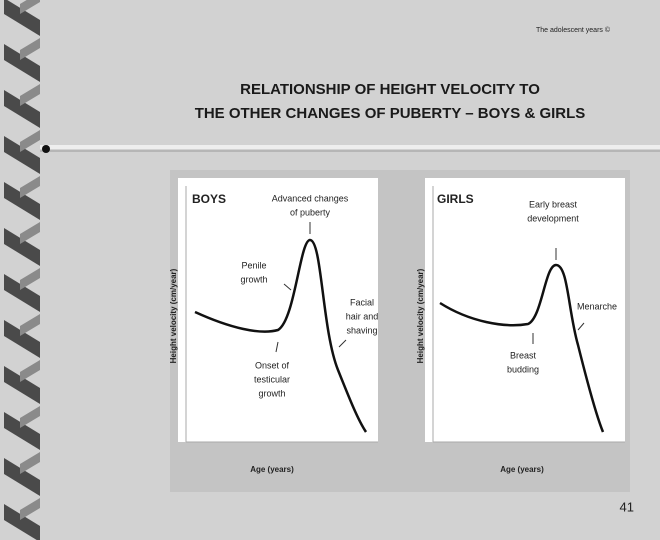 Image resolution: width=660 pixels, height=540 pixels. What do you see at coordinates (523, 355) in the screenshot?
I see `annotation: Breast` at bounding box center [523, 355].